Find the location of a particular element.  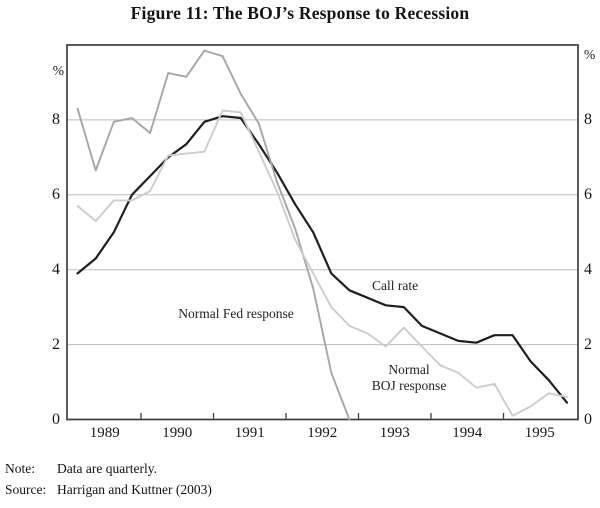

x-axis-label-1990: 1990 is located at coordinates (177, 433).